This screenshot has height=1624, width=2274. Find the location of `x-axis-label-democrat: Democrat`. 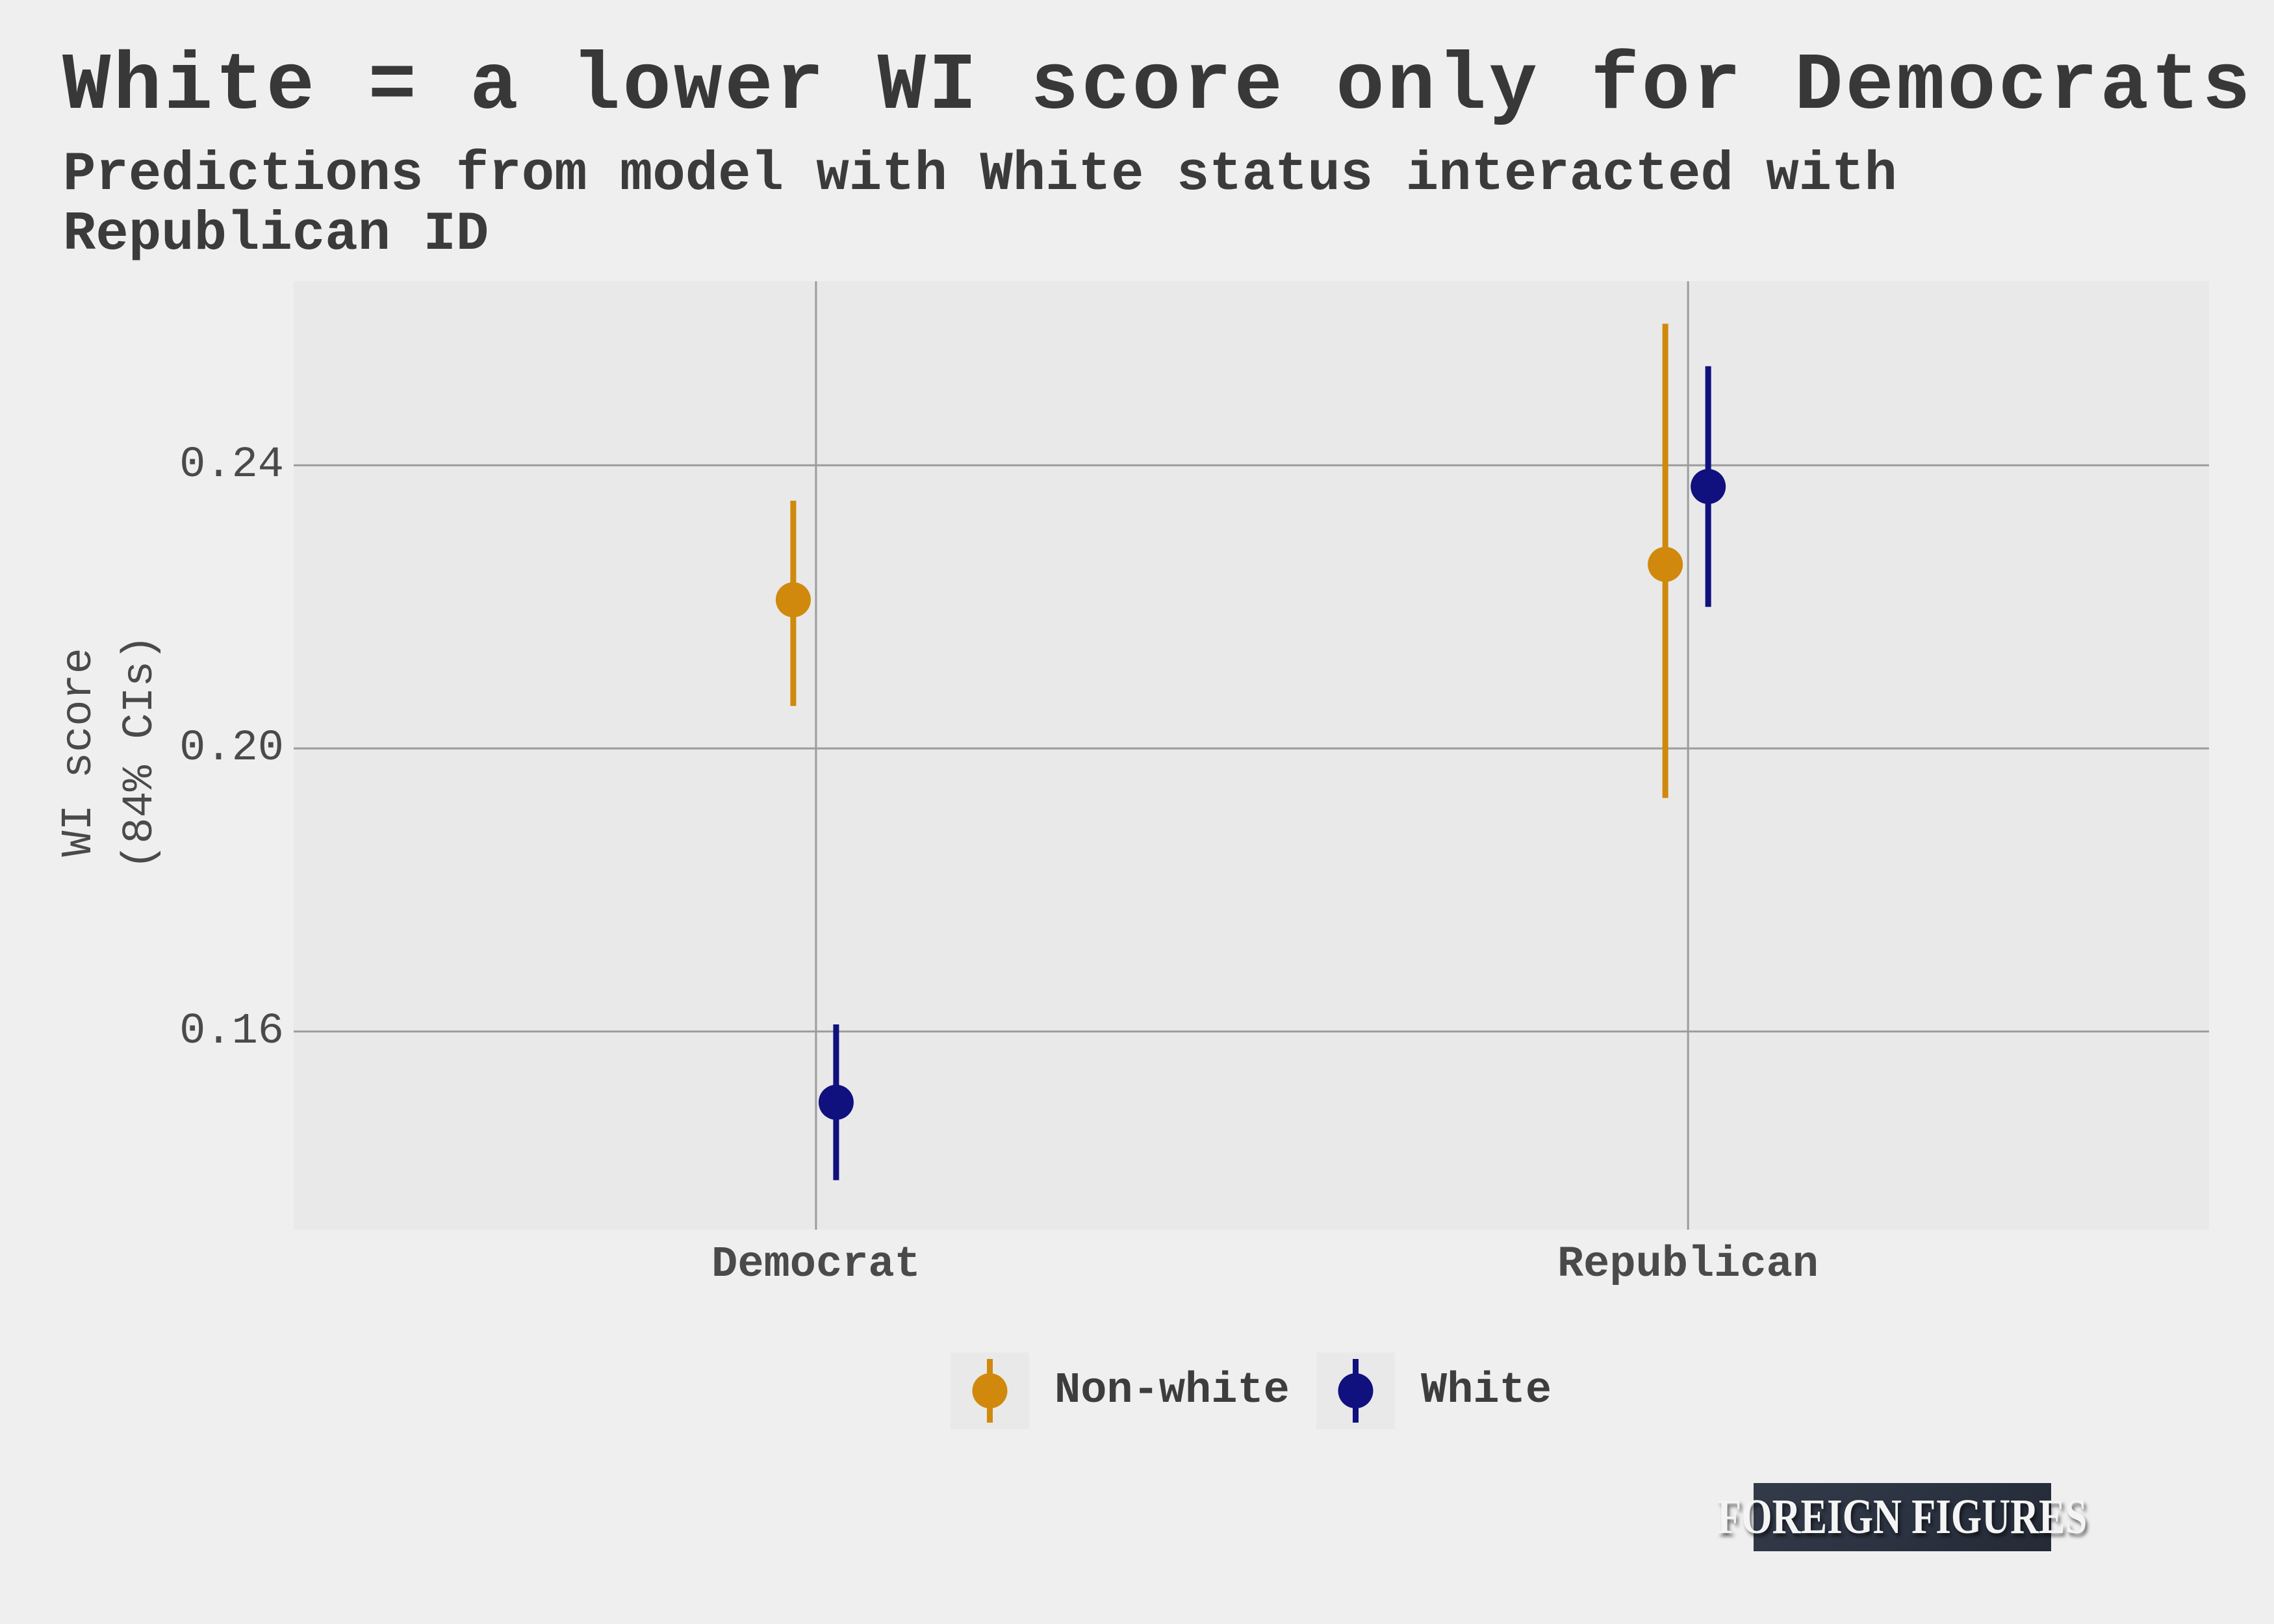

x-axis-label-democrat: Democrat is located at coordinates (816, 1264).